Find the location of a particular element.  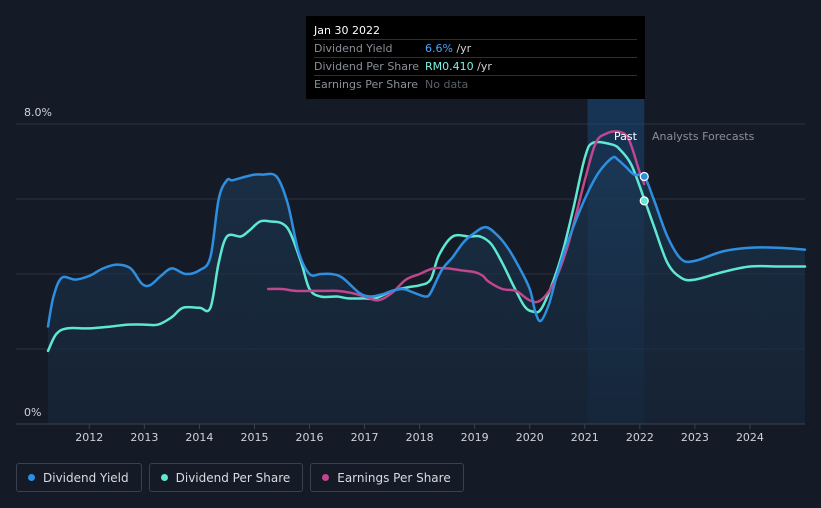

tooltip-number: No data is located at coordinates (447, 84).